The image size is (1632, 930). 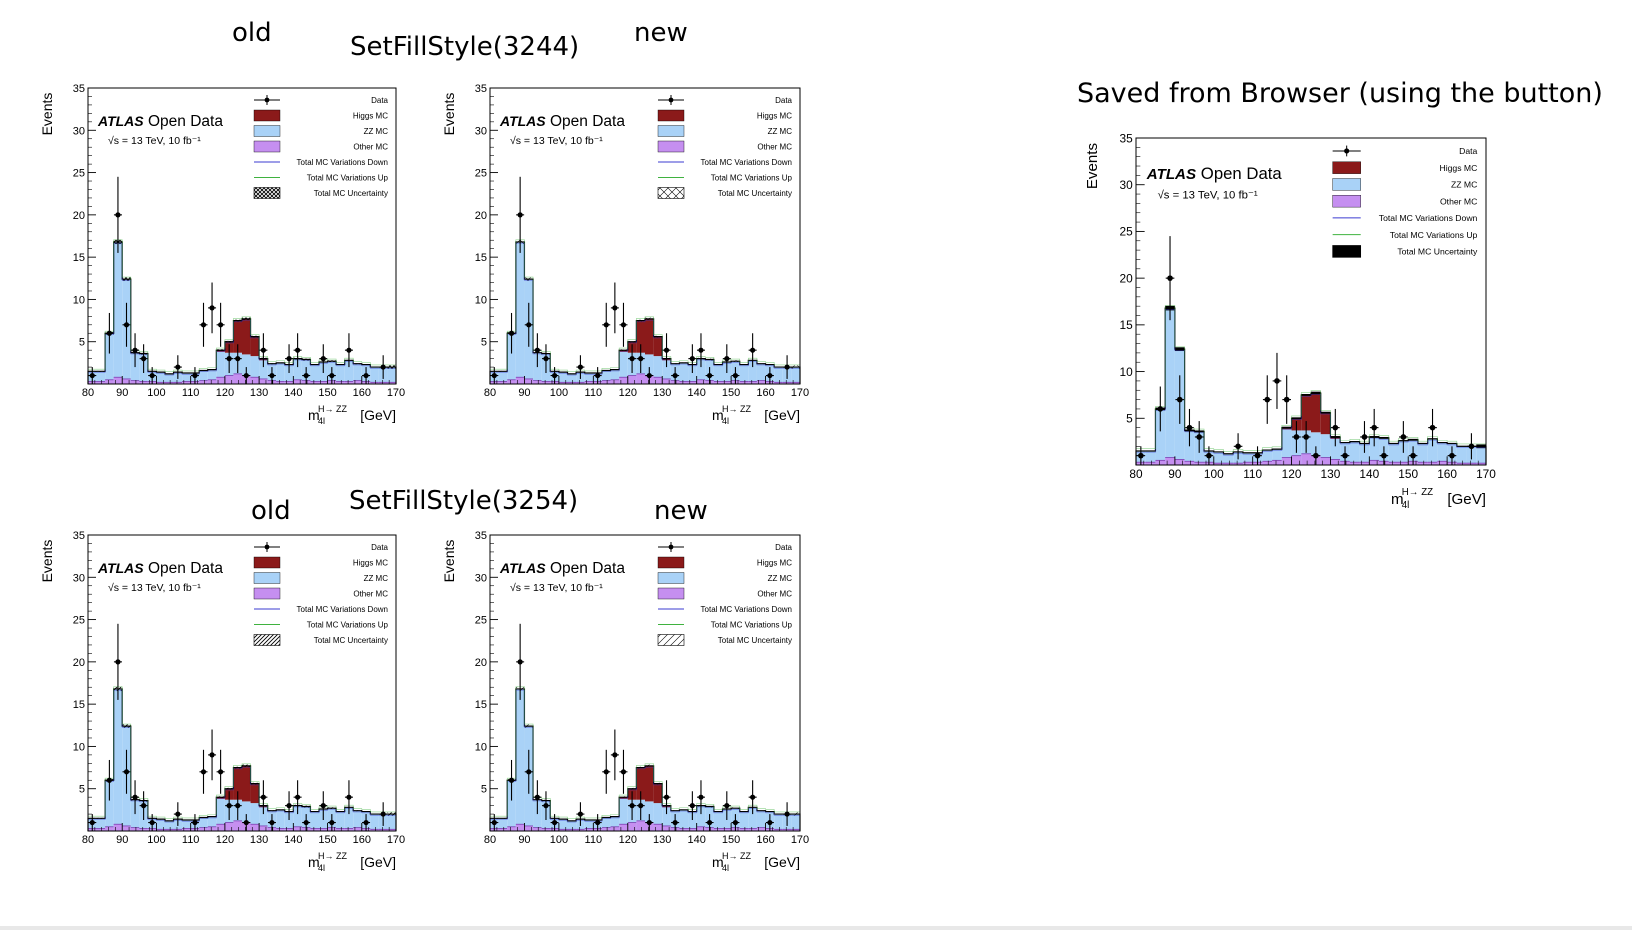 I want to click on y-tick-label: 15, so click(x=1127, y=325).